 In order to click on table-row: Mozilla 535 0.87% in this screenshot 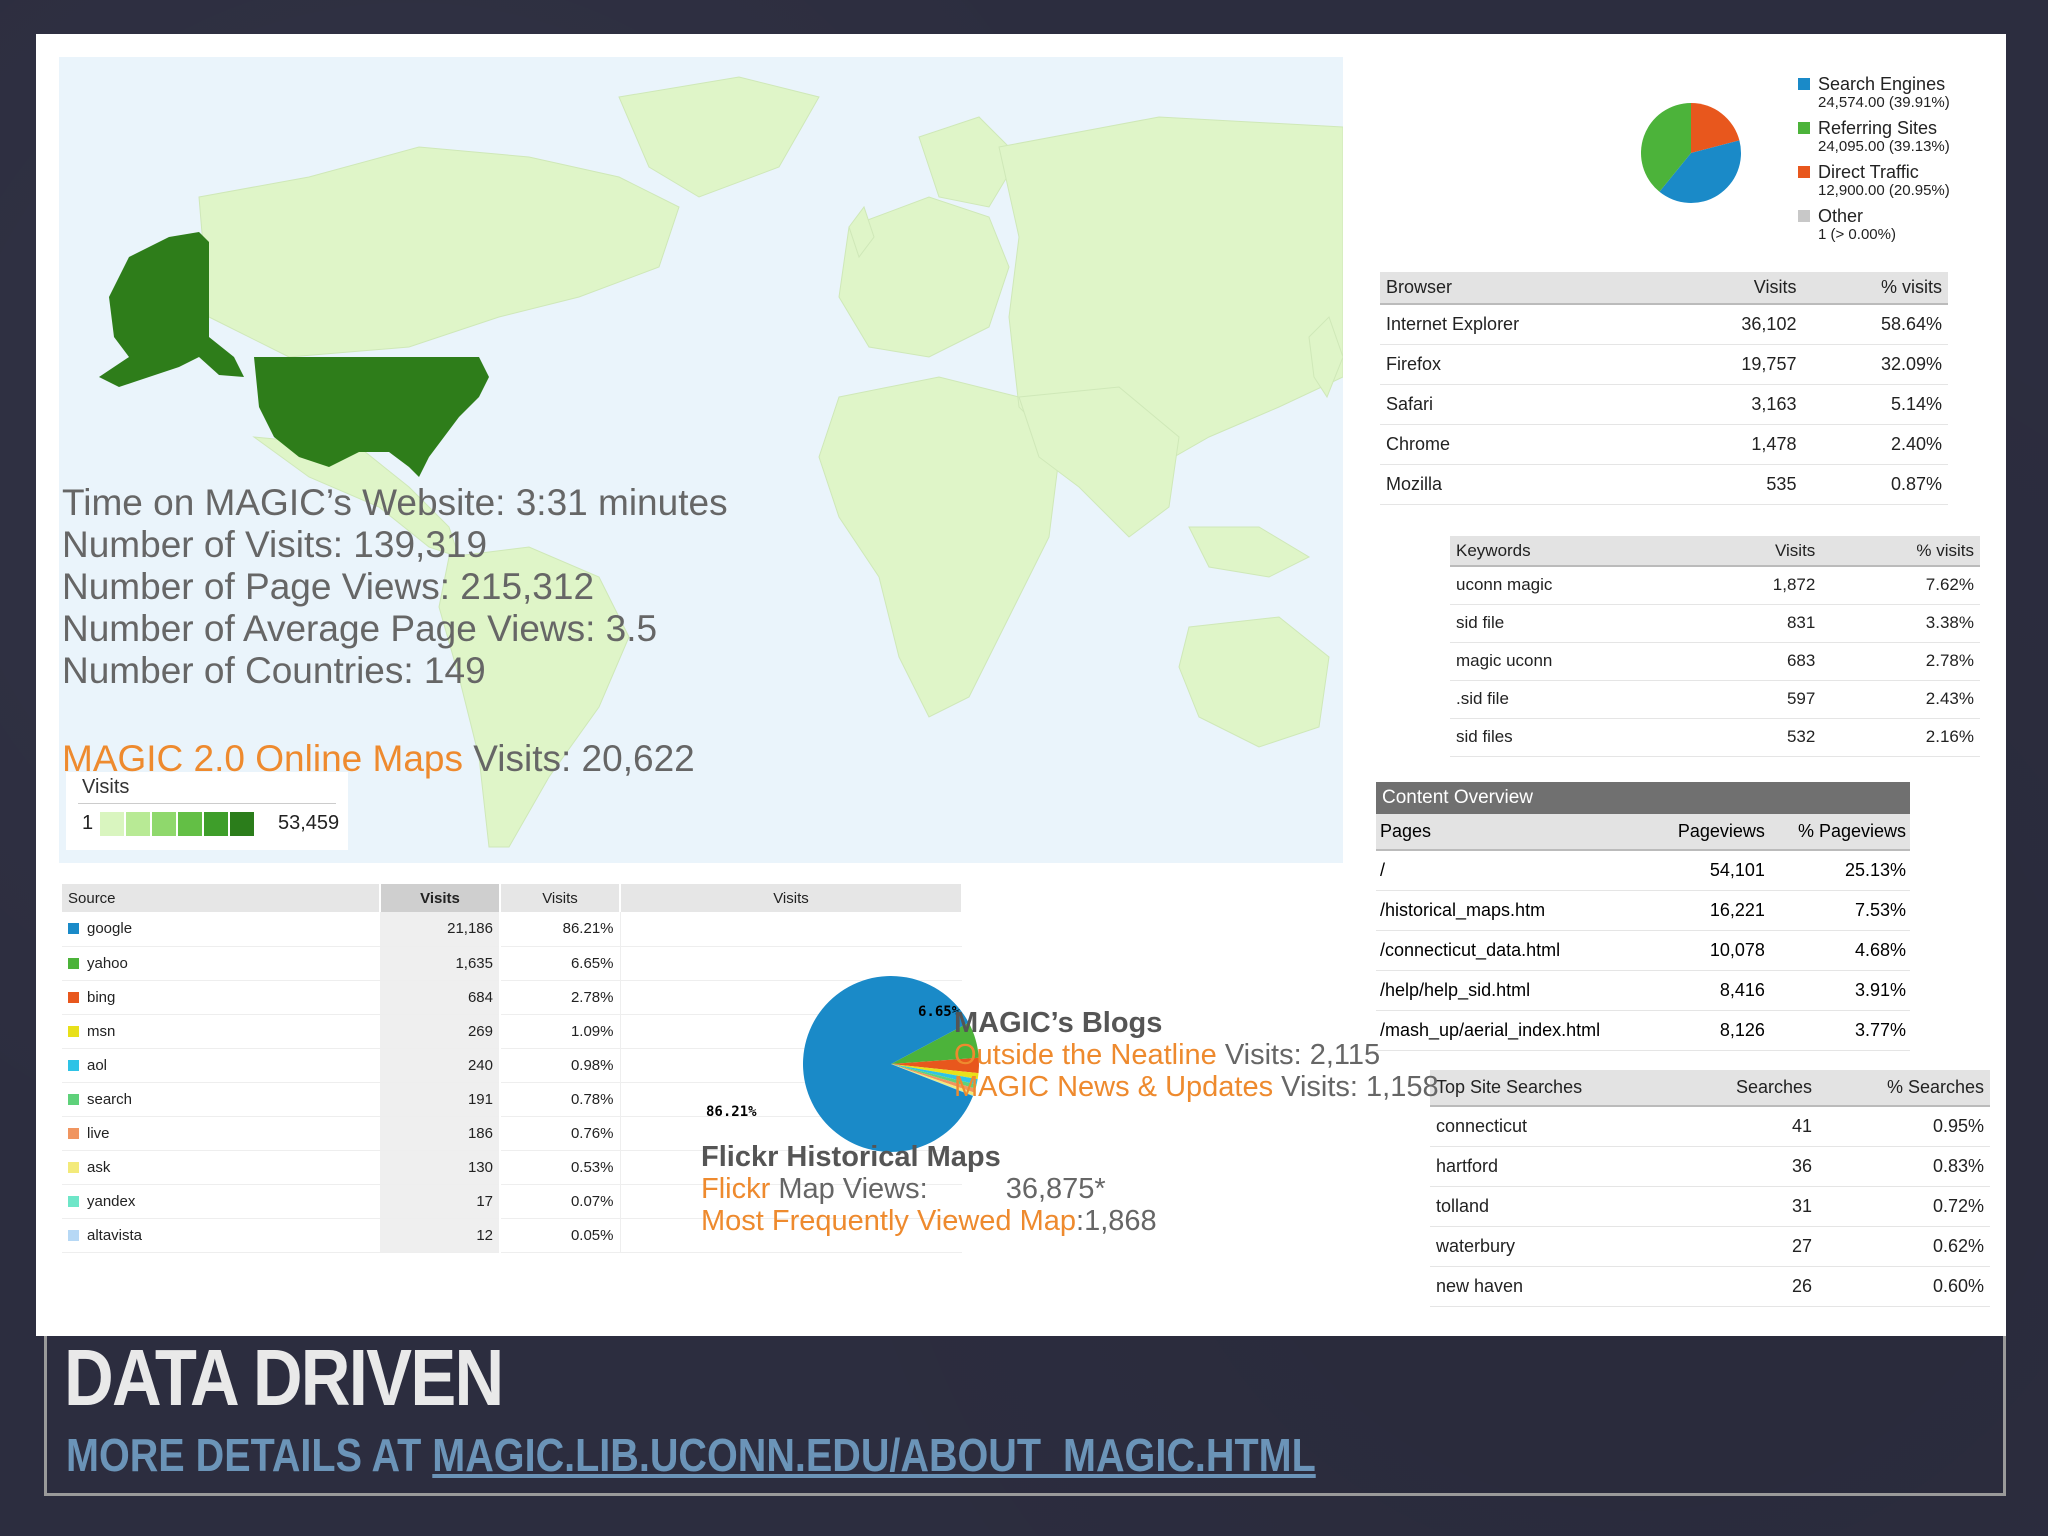, I will do `click(1664, 484)`.